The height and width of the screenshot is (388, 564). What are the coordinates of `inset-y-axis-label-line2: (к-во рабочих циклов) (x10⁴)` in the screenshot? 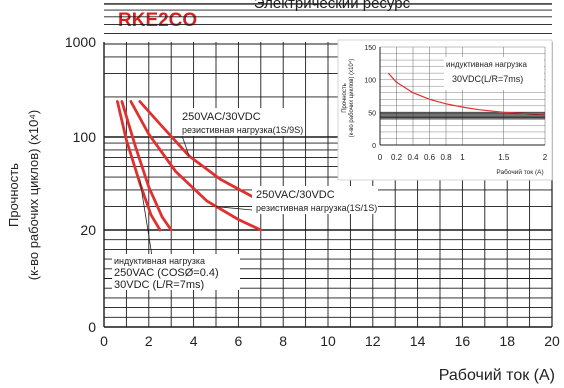 It's located at (351, 98).